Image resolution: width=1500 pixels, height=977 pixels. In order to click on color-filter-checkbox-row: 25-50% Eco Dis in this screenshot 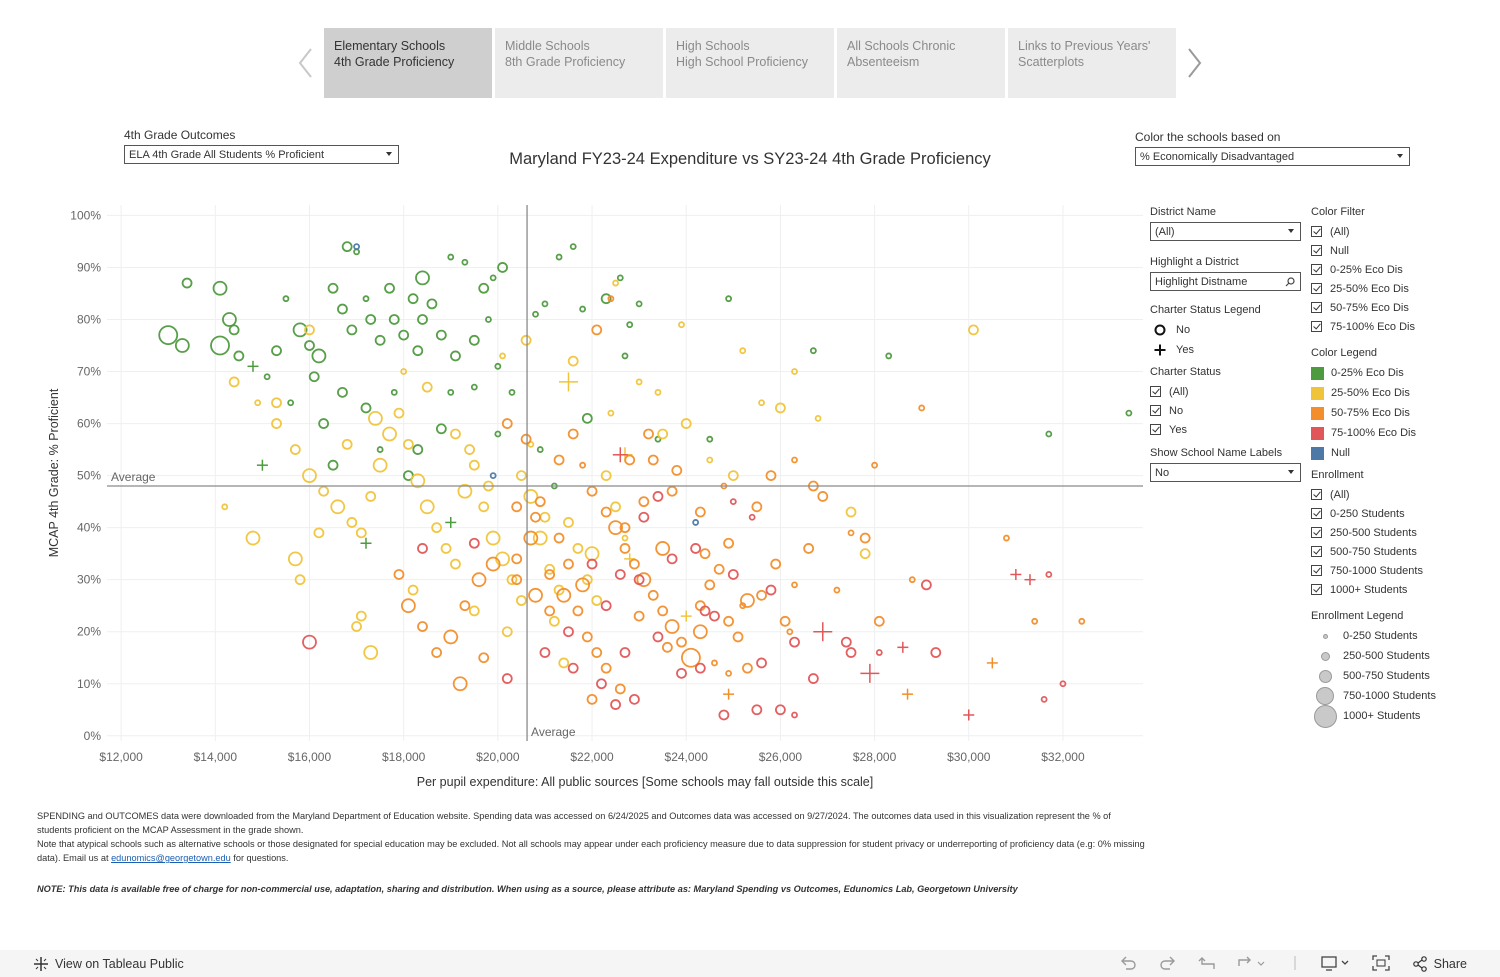, I will do `click(1396, 288)`.